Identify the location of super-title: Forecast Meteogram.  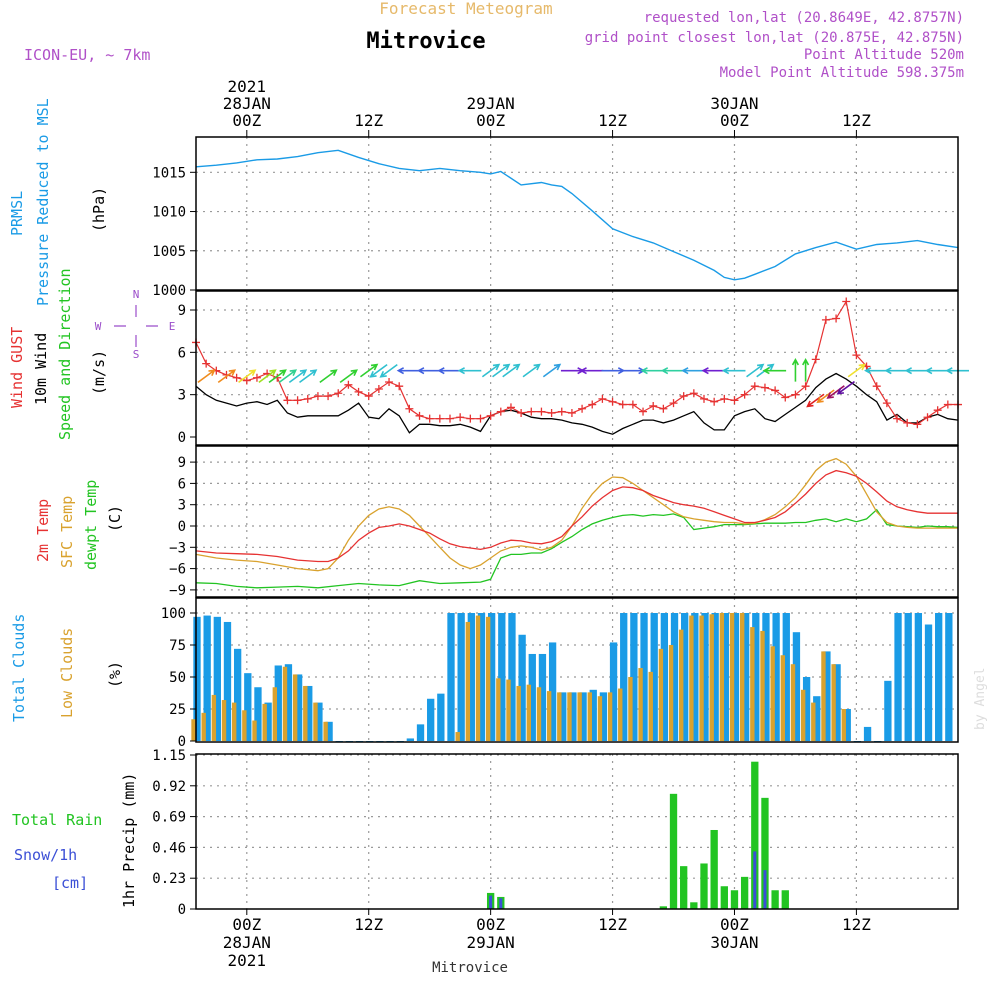
(465, 9).